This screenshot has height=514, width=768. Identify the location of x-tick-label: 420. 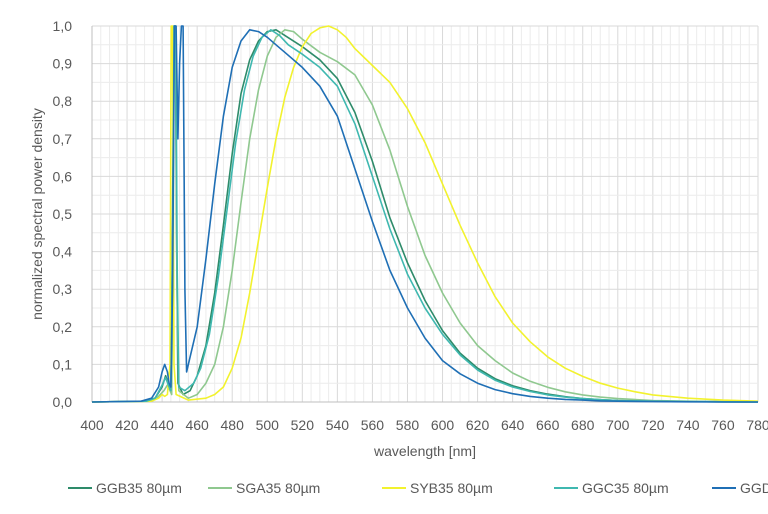
(127, 425).